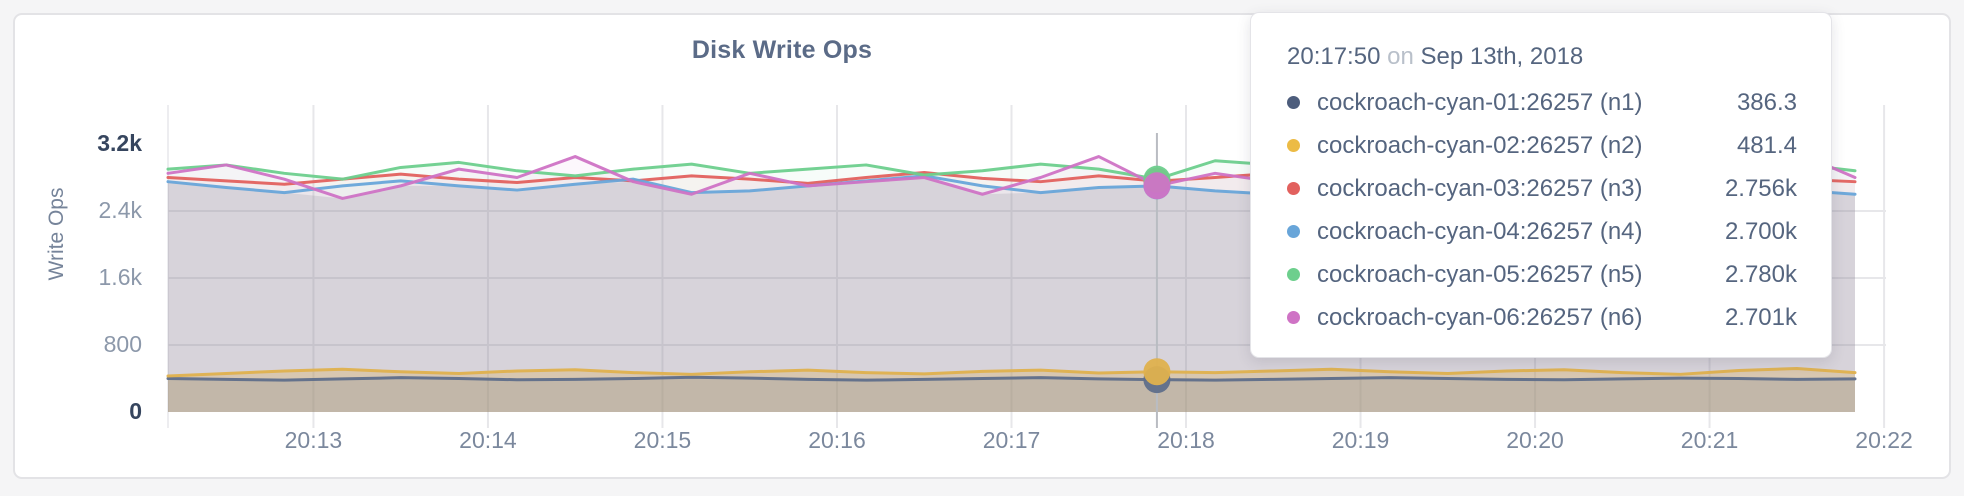  Describe the element at coordinates (1760, 188) in the screenshot. I see `tooltip-series-value: 2.756k` at that location.